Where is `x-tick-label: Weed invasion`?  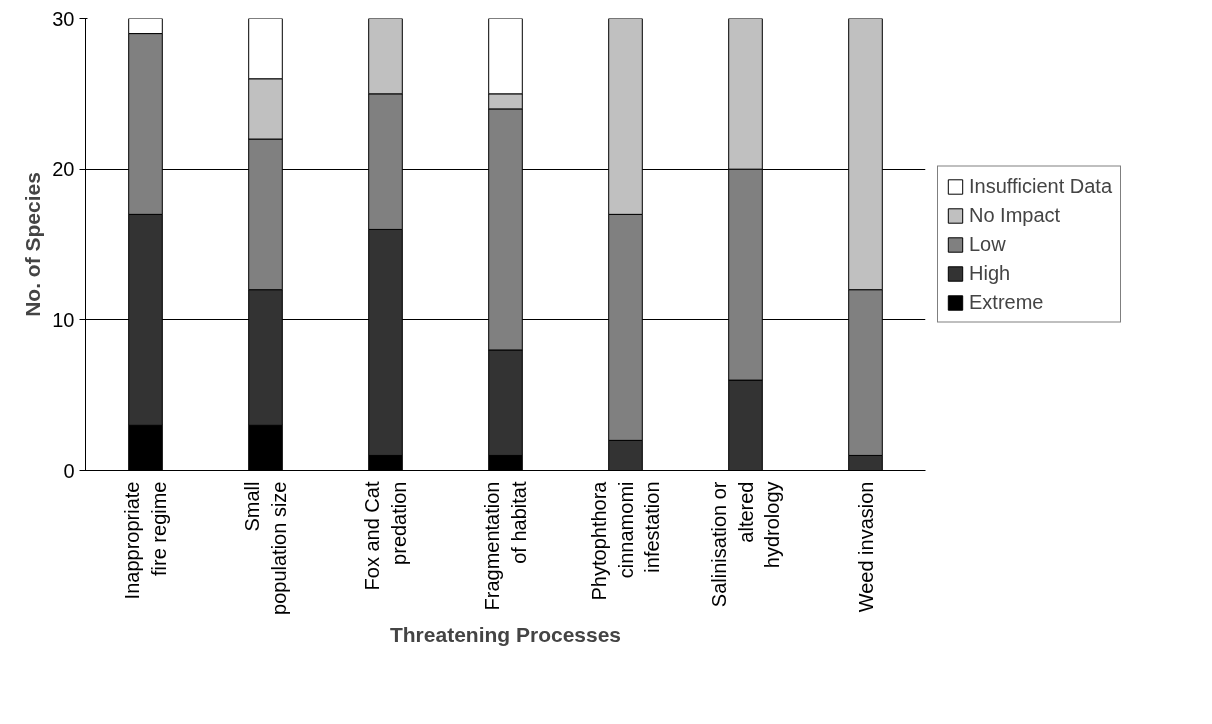 x-tick-label: Weed invasion is located at coordinates (865, 547).